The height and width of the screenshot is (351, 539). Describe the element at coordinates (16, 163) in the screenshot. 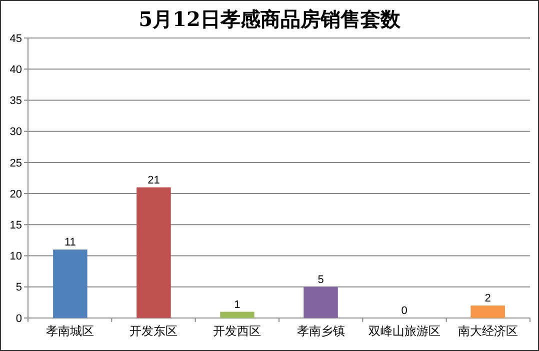

I see `y-tick-label: 25` at that location.